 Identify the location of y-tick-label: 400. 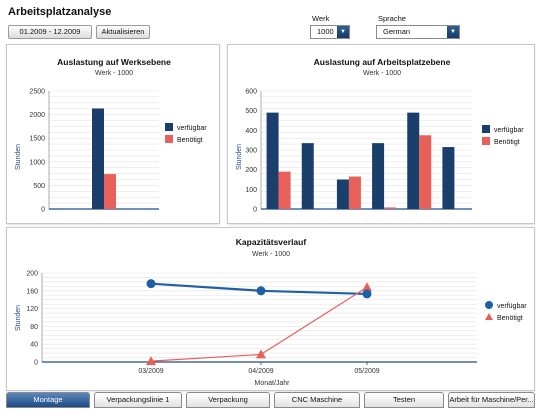
(251, 131).